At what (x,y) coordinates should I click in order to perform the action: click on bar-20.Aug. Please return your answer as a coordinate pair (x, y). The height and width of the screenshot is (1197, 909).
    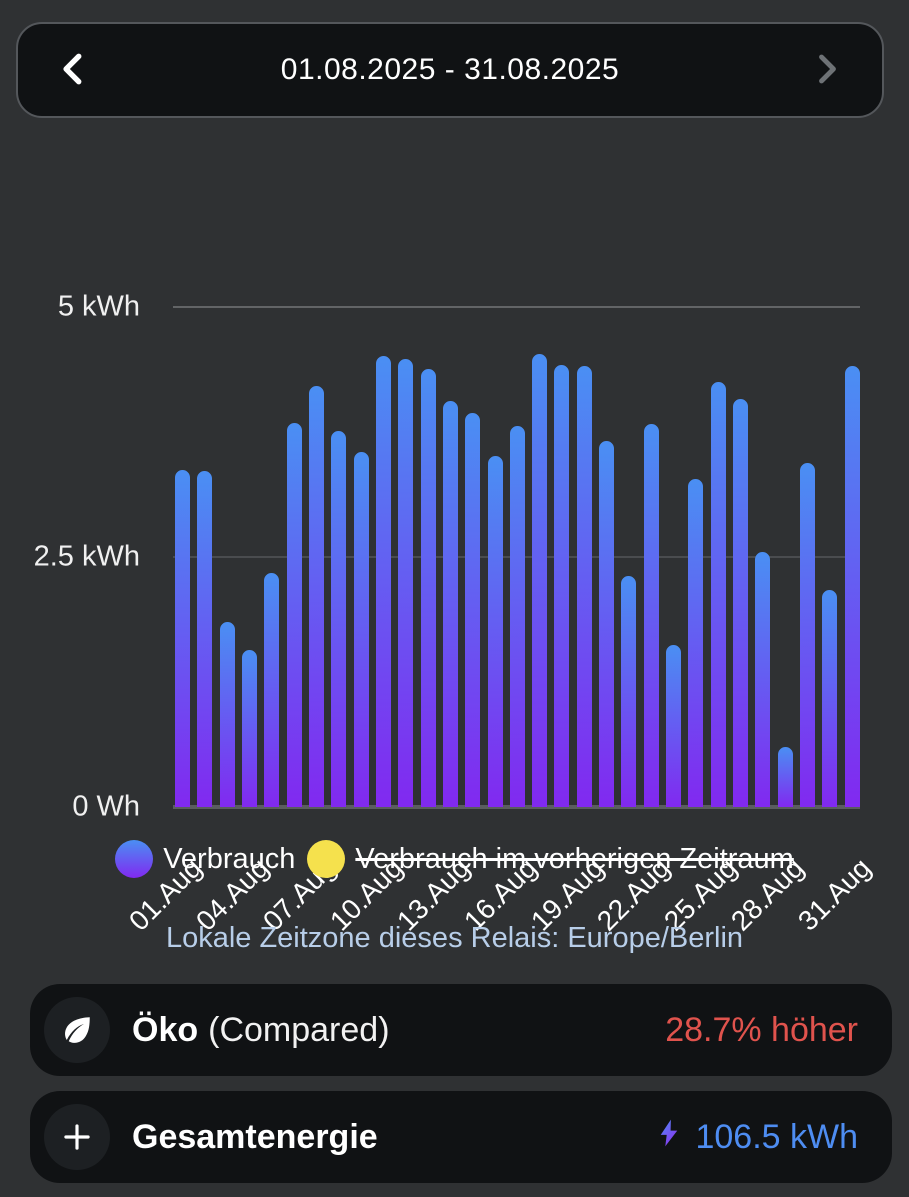
    Looking at the image, I should click on (607, 624).